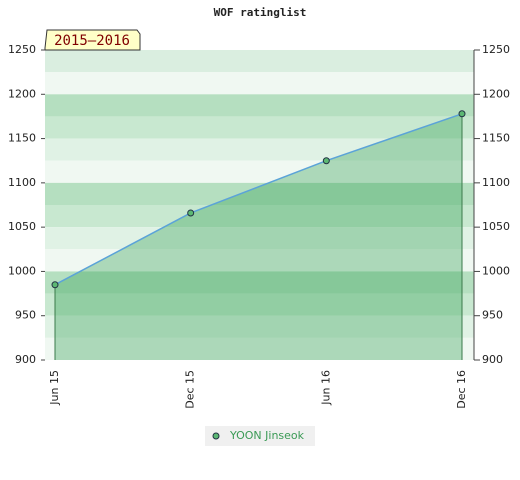 This screenshot has width=520, height=480. What do you see at coordinates (54, 388) in the screenshot?
I see `x-tick-label: Jun 15` at bounding box center [54, 388].